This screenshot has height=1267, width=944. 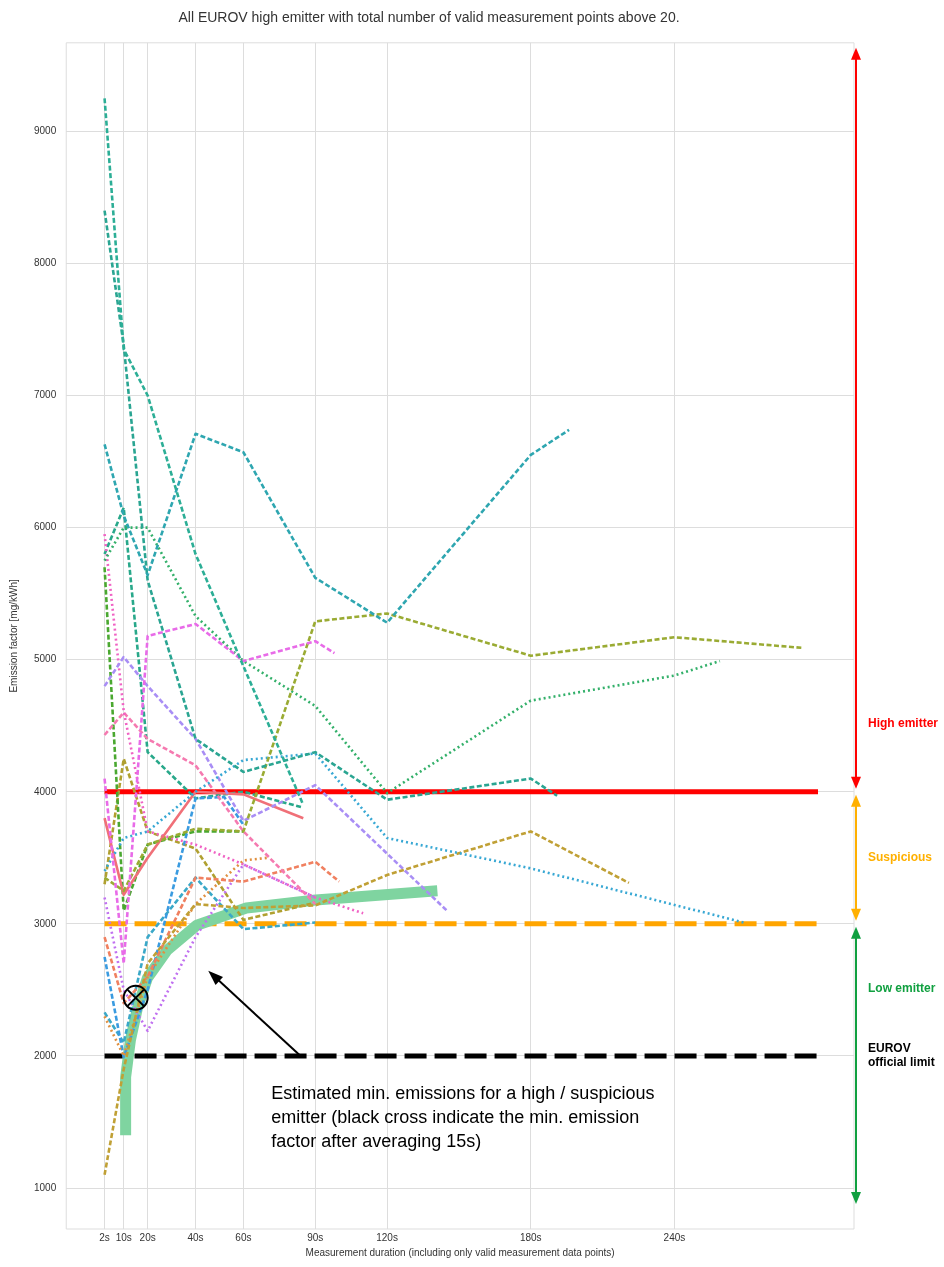 I want to click on text: Low emitter, so click(x=902, y=988).